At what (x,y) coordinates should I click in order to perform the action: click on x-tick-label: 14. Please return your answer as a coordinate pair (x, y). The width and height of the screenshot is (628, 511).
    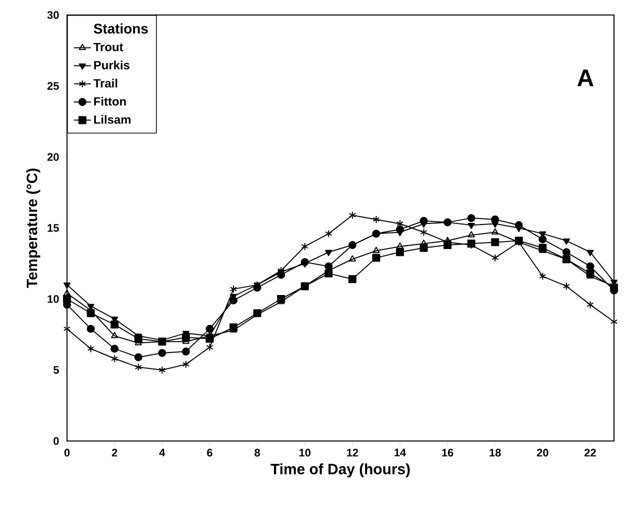
    Looking at the image, I should click on (400, 452).